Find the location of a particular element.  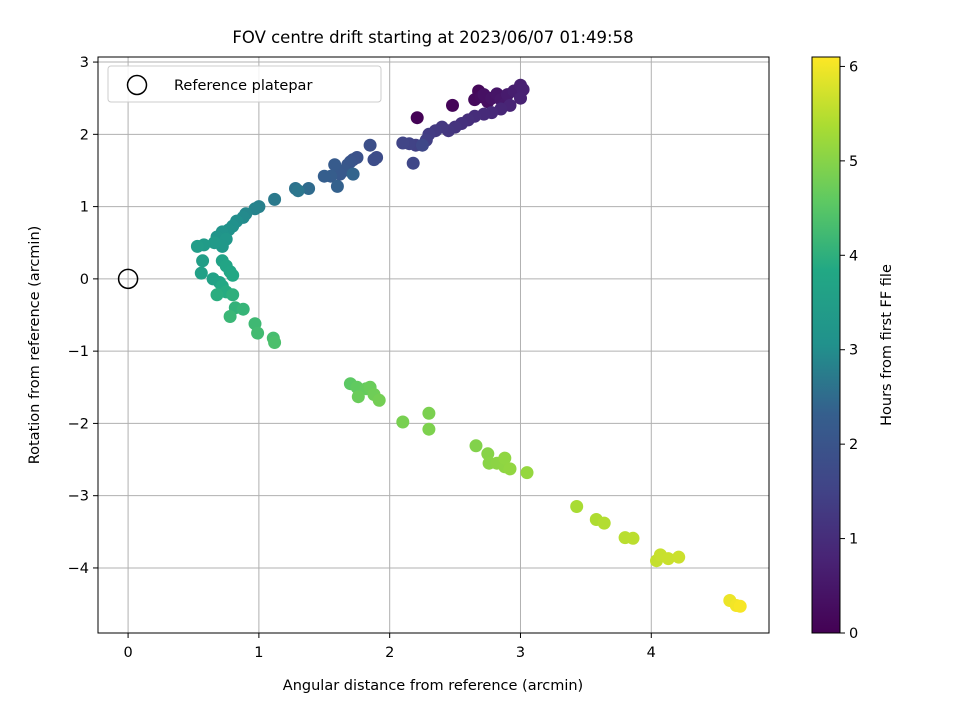

y-tick-label: −2 is located at coordinates (78, 424).